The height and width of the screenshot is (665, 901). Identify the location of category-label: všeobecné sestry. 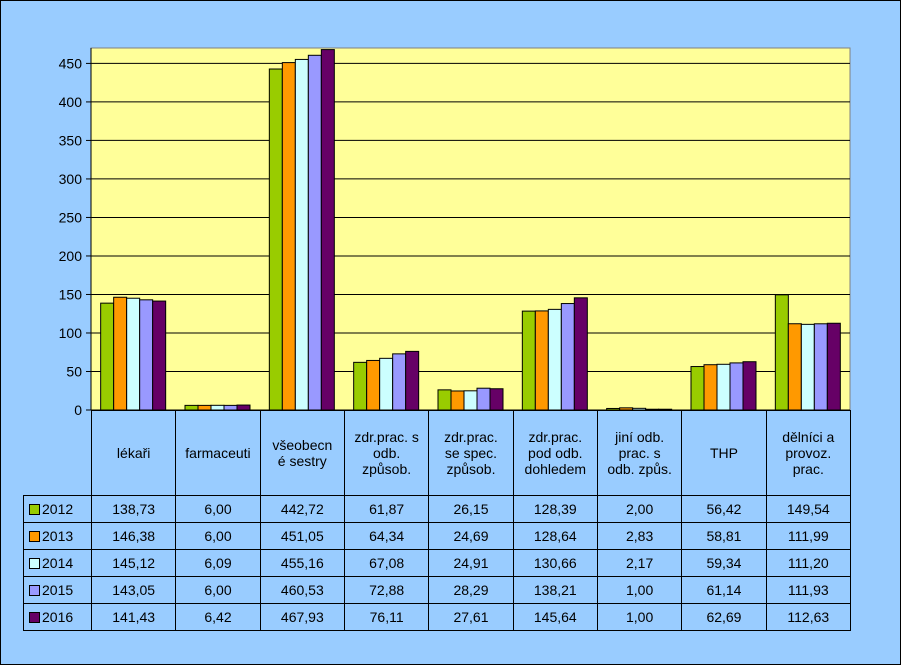
(302, 453).